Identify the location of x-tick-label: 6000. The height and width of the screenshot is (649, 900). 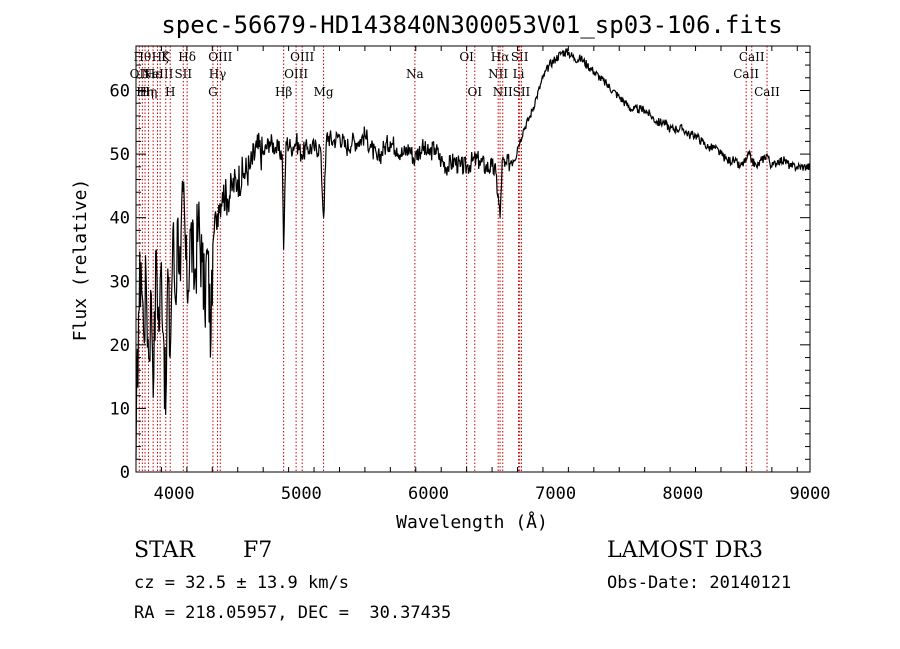
(428, 494).